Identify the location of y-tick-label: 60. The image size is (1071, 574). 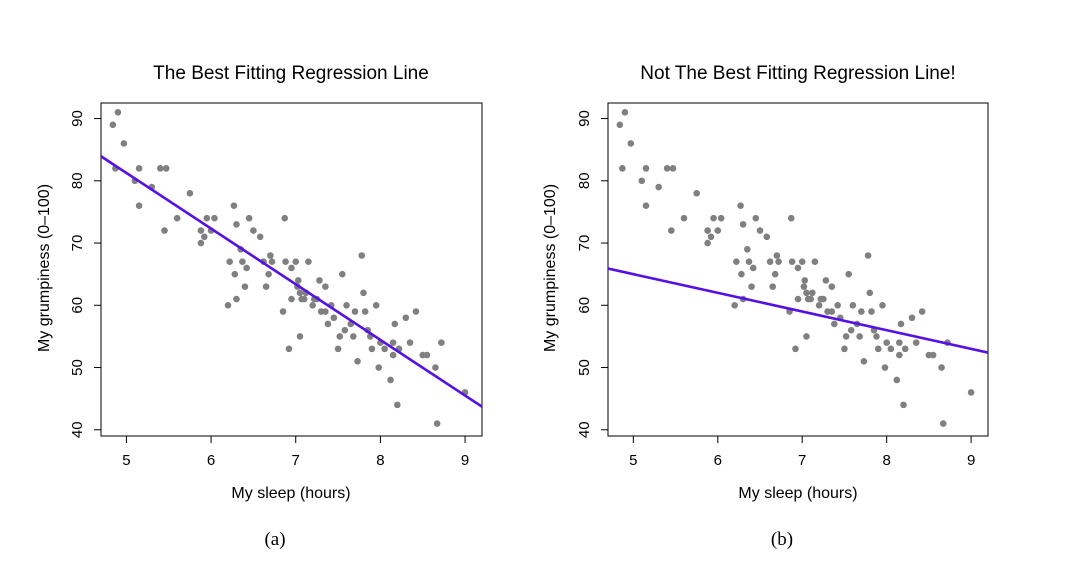
(77, 305).